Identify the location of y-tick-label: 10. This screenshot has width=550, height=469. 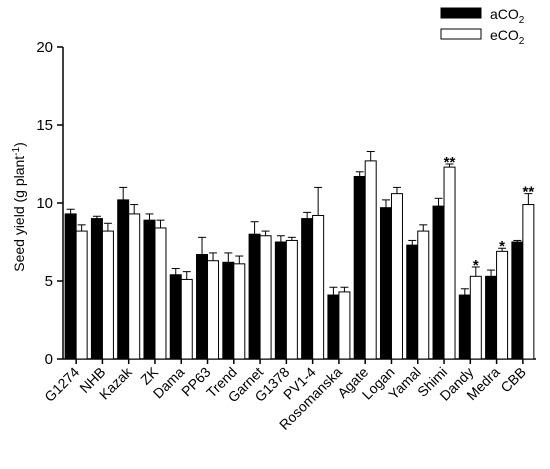
(44, 203).